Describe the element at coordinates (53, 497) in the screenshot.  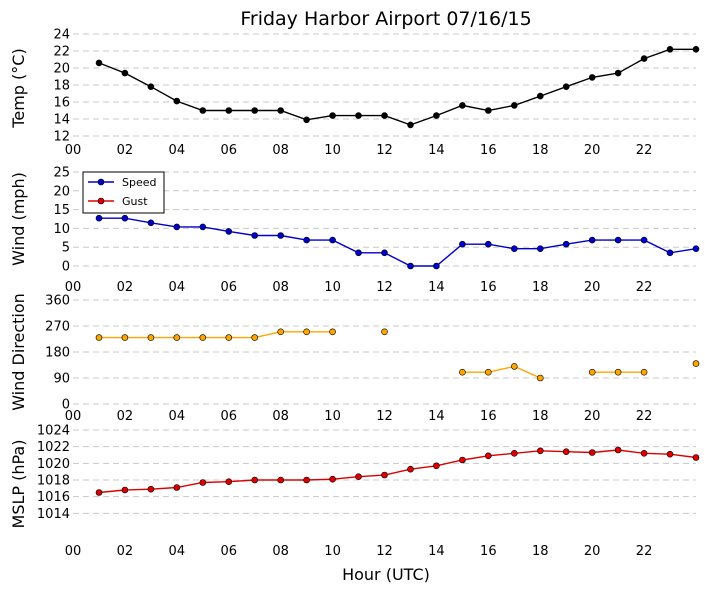
I see `y-tick-label: 1016` at that location.